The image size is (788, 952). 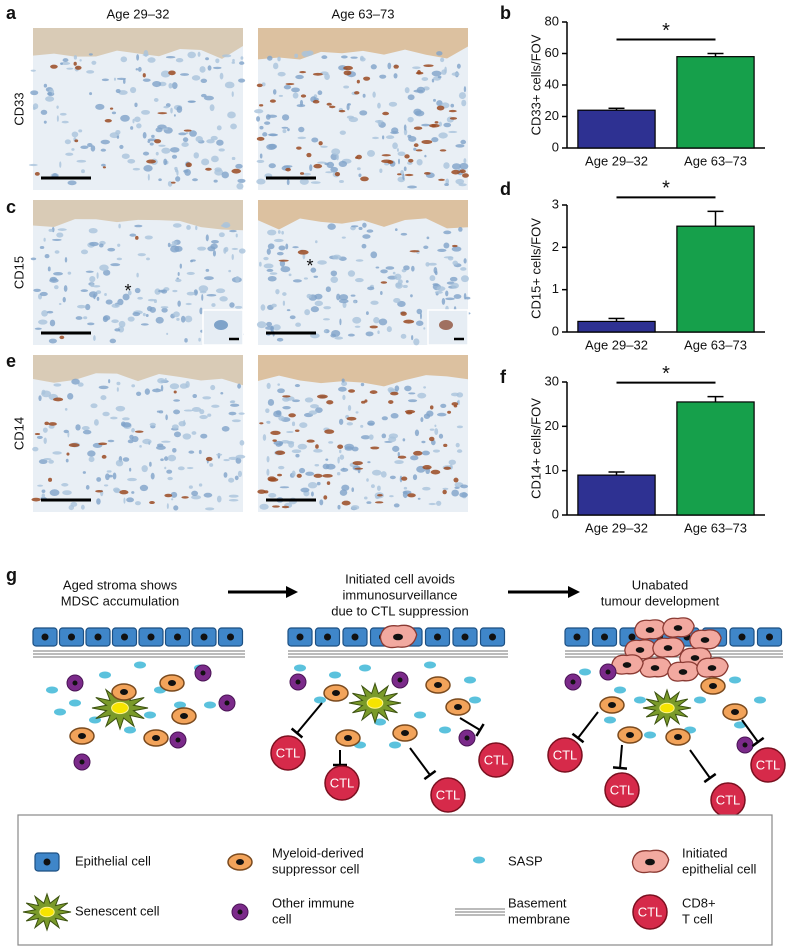 What do you see at coordinates (616, 129) in the screenshot?
I see `bar` at bounding box center [616, 129].